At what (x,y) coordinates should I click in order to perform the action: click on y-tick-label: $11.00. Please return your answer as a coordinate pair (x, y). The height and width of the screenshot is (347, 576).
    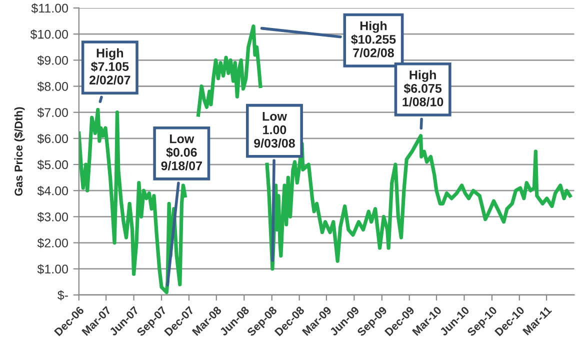
    Looking at the image, I should click on (49, 8).